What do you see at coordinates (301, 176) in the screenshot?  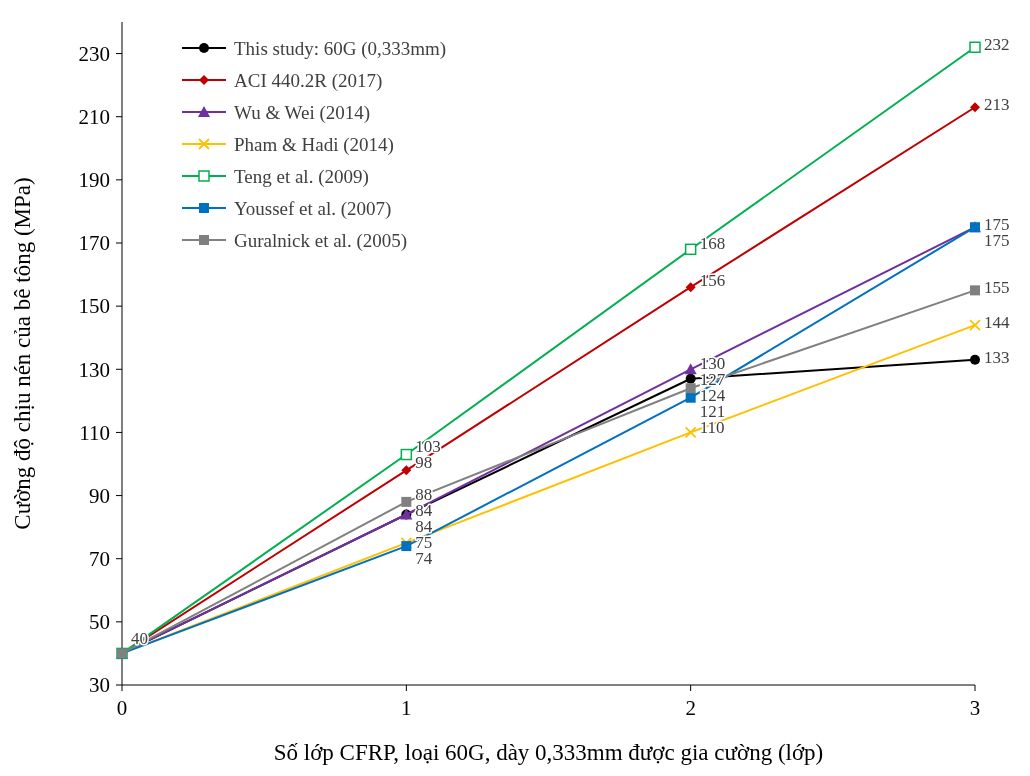 I see `legend-label: Teng et al. (2009)` at bounding box center [301, 176].